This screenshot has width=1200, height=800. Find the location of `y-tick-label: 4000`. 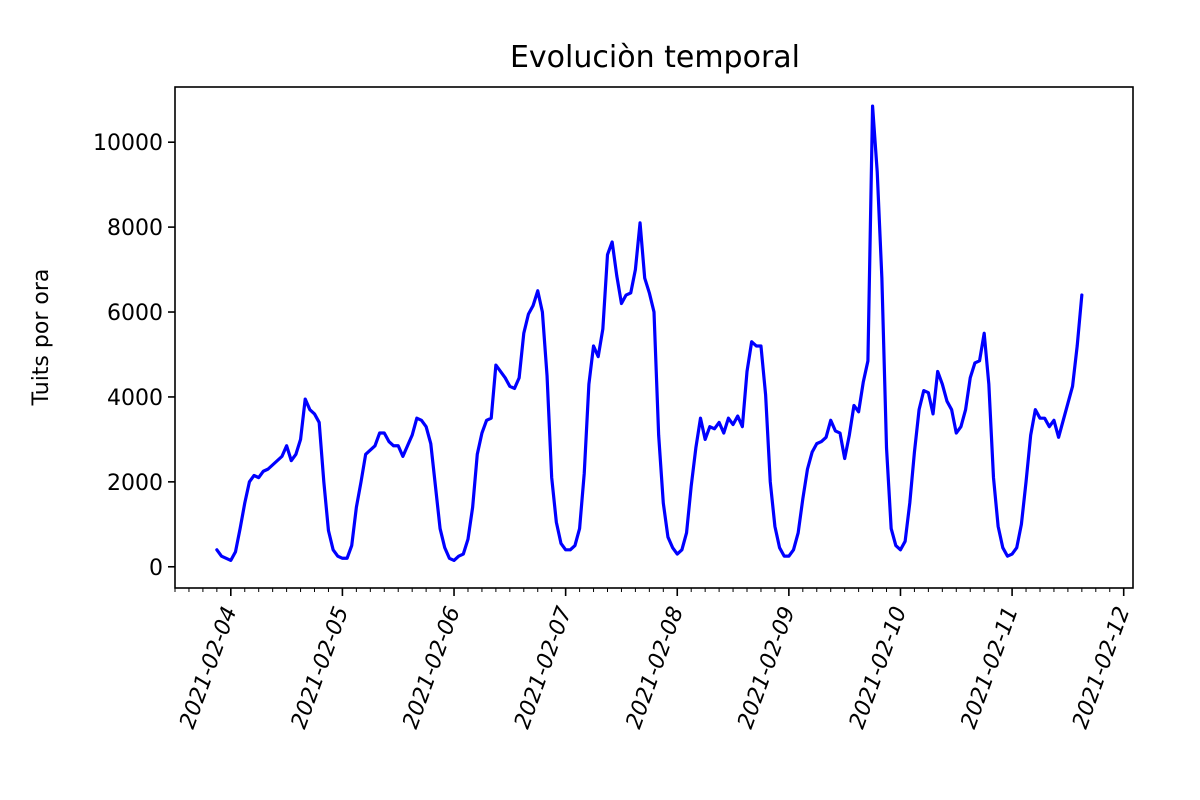

y-tick-label: 4000 is located at coordinates (135, 398).